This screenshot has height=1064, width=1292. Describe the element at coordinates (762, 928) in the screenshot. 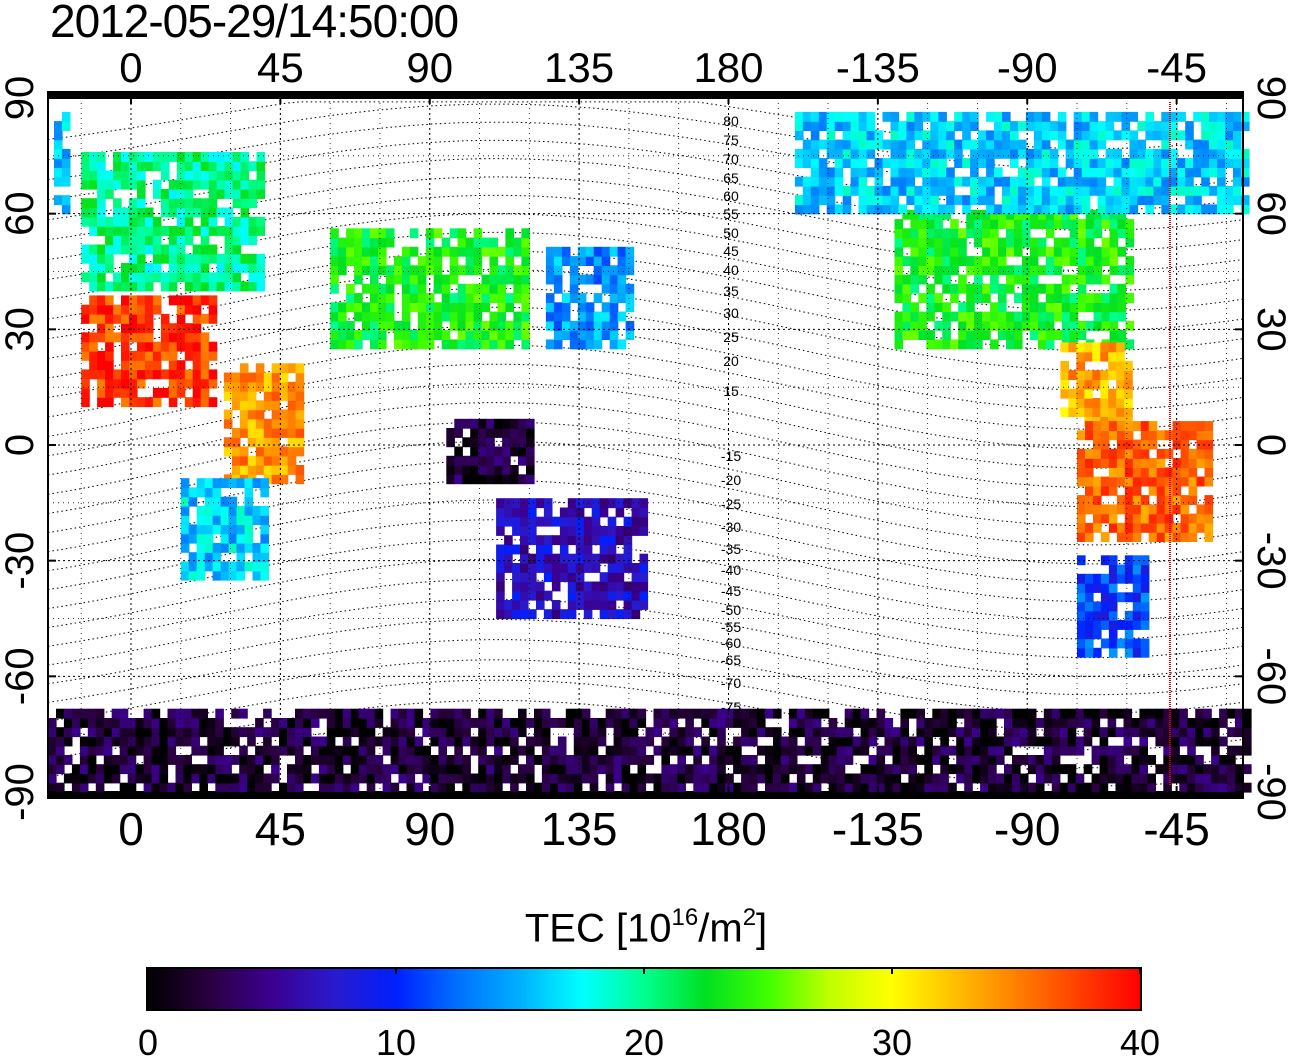

I see `colorbar-label-end: ]` at that location.